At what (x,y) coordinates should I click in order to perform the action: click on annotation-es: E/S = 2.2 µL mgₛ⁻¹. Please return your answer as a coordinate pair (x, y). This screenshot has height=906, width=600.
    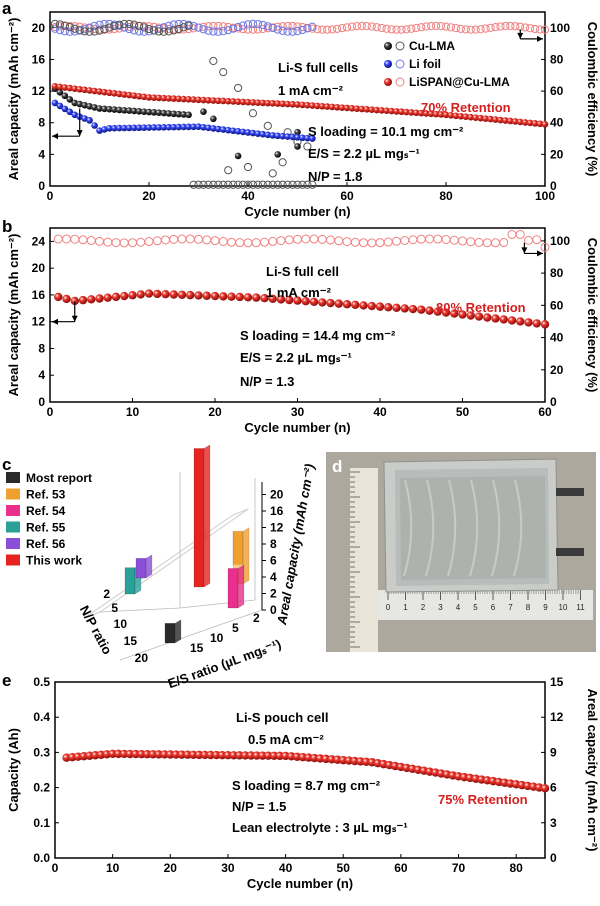
    Looking at the image, I should click on (364, 153).